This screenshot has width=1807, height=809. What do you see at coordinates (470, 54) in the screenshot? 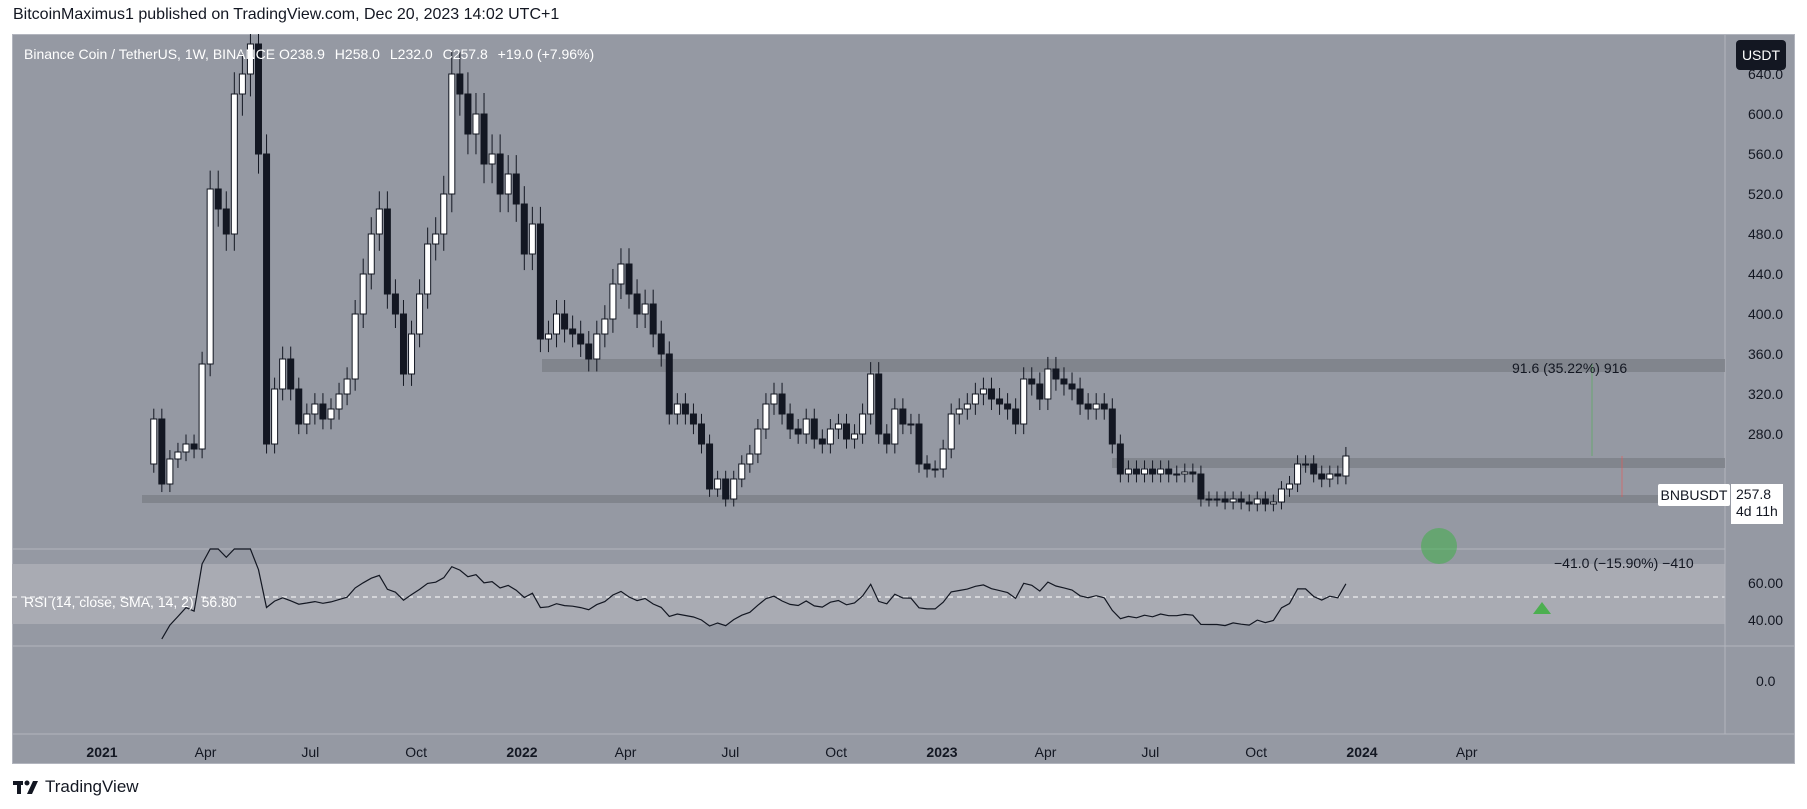
I see `close-value: 257.8` at bounding box center [470, 54].